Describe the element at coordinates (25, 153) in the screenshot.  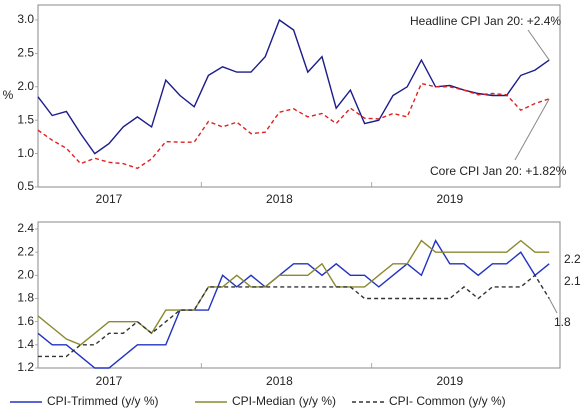
I see `y-tick-label: 1.0` at that location.